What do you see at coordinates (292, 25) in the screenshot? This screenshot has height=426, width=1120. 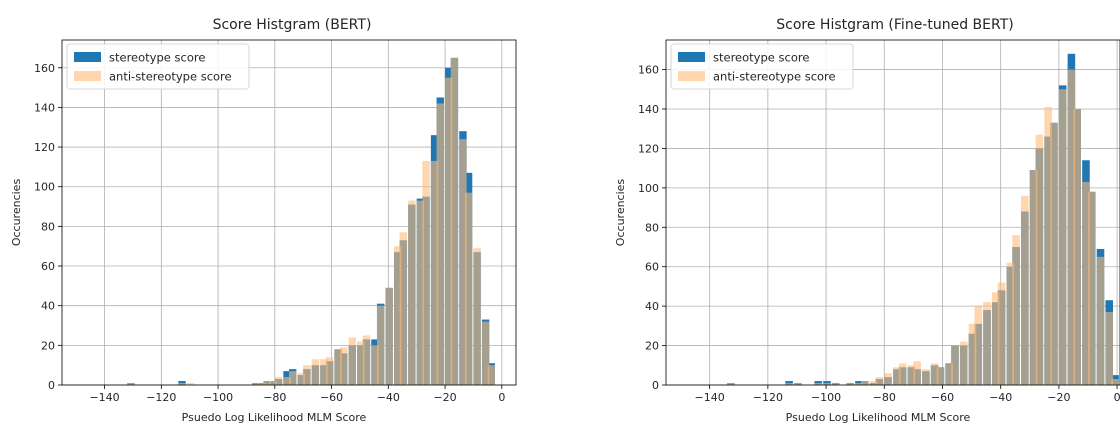 I see `chart-title: Score Histgram (BERT)` at bounding box center [292, 25].